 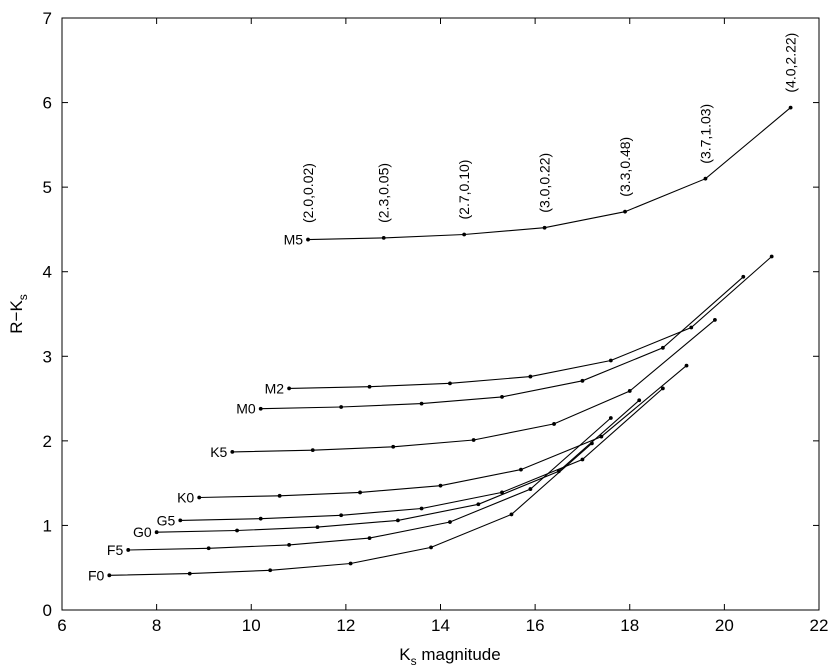 I want to click on x-tick-label: 18, so click(x=629, y=625).